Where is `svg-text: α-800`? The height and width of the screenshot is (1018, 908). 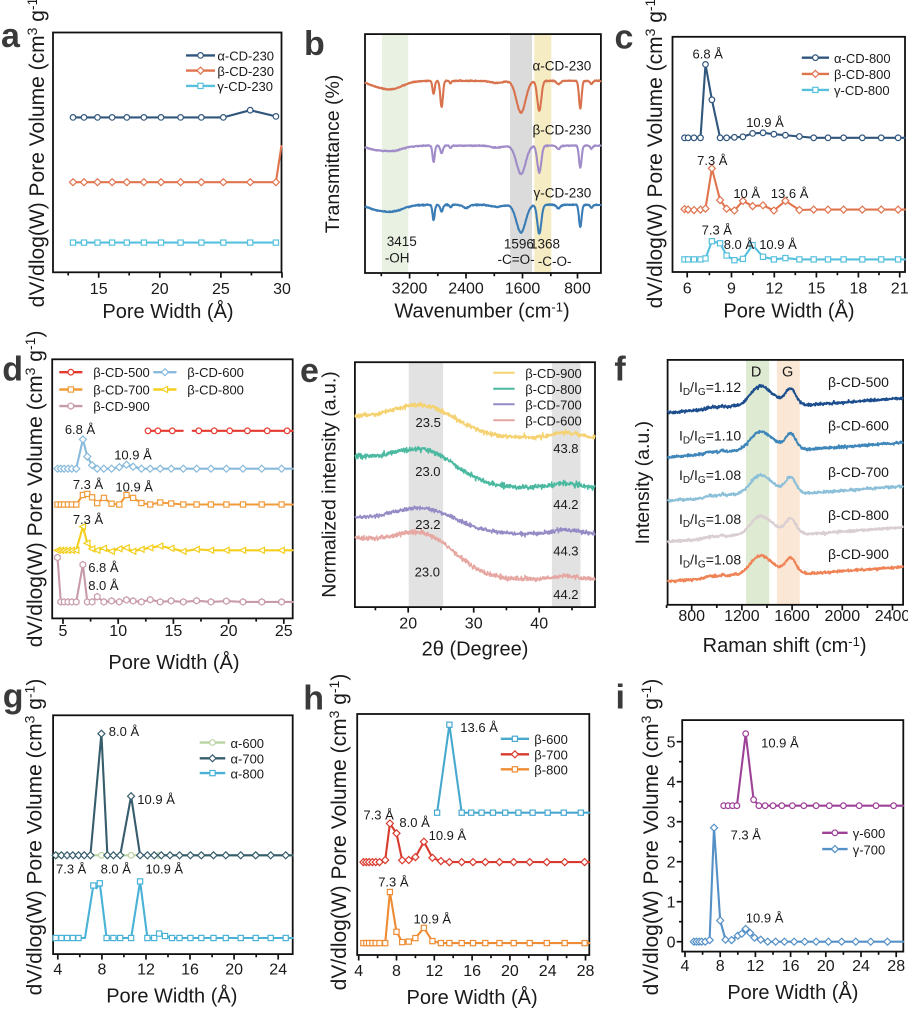 svg-text: α-800 is located at coordinates (248, 773).